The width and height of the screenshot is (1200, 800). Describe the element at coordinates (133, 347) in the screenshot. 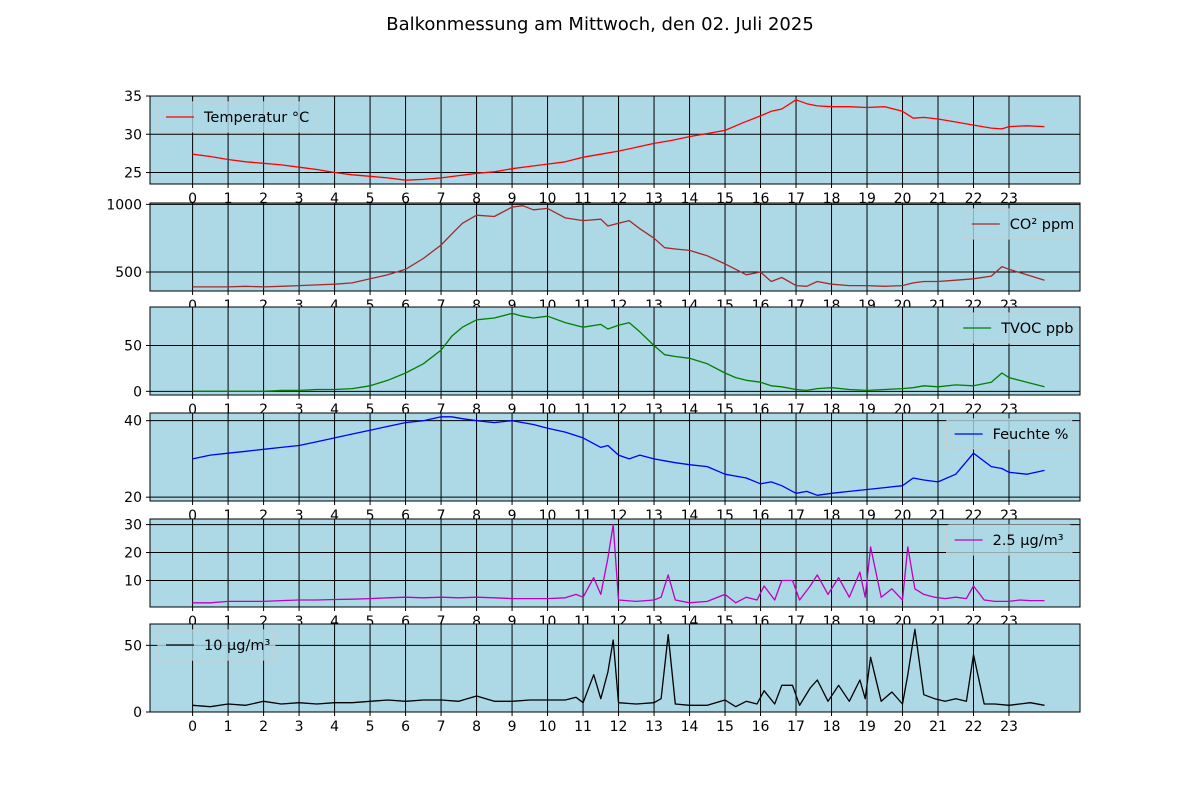

I see `y-tick-label: 50` at that location.